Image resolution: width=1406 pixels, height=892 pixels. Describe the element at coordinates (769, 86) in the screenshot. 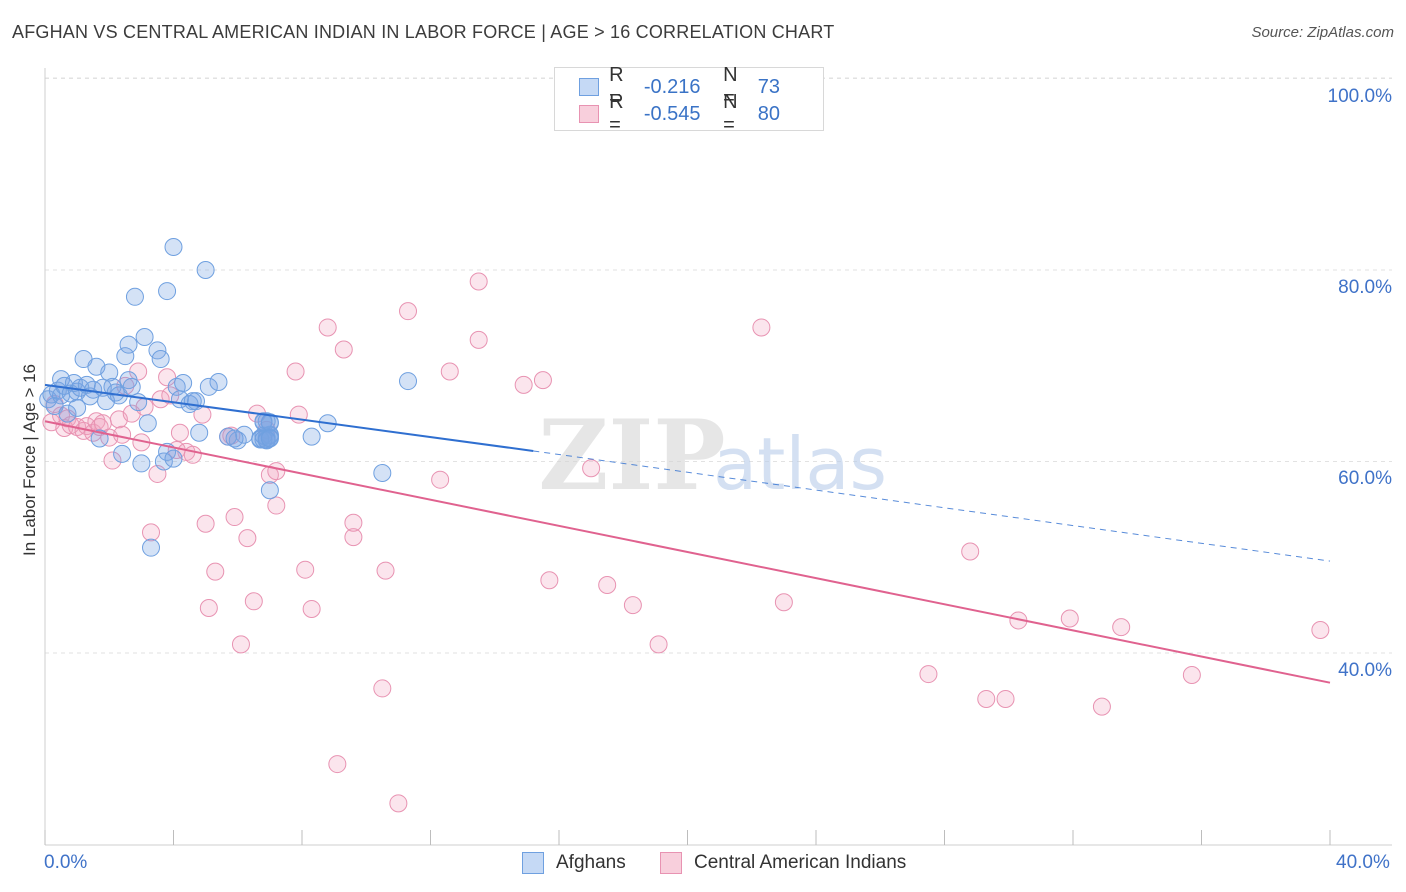

I see `n-value: 73` at that location.